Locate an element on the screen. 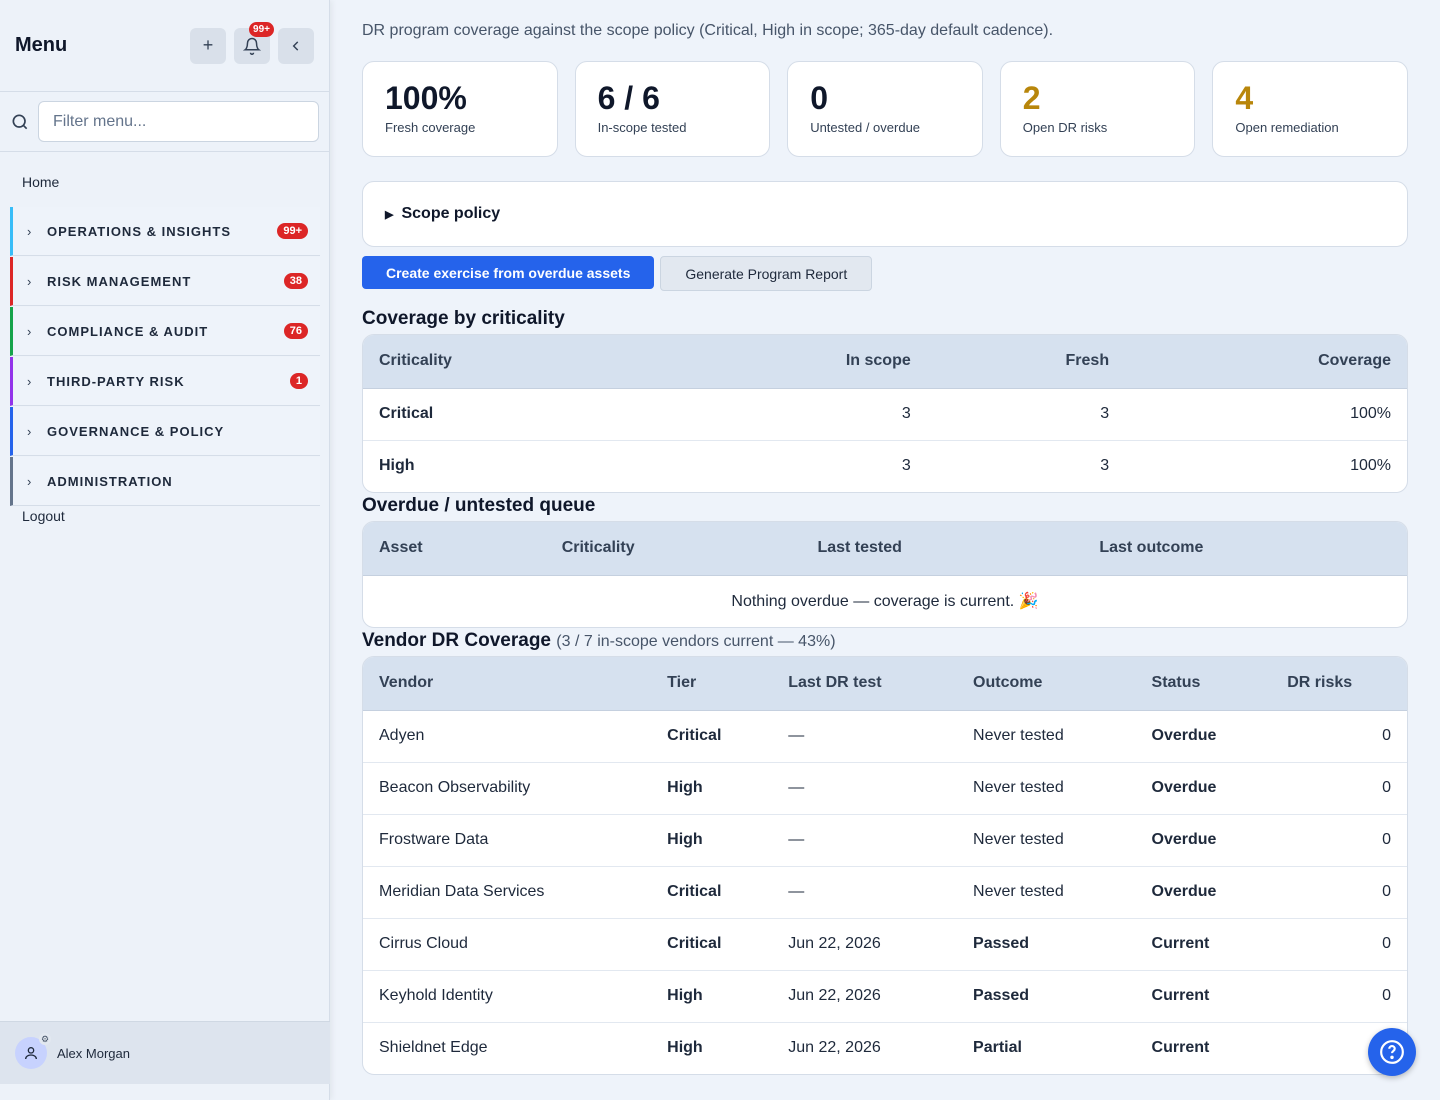 This screenshot has width=1440, height=1100. table-row: High 3 3 100% is located at coordinates (885, 466).